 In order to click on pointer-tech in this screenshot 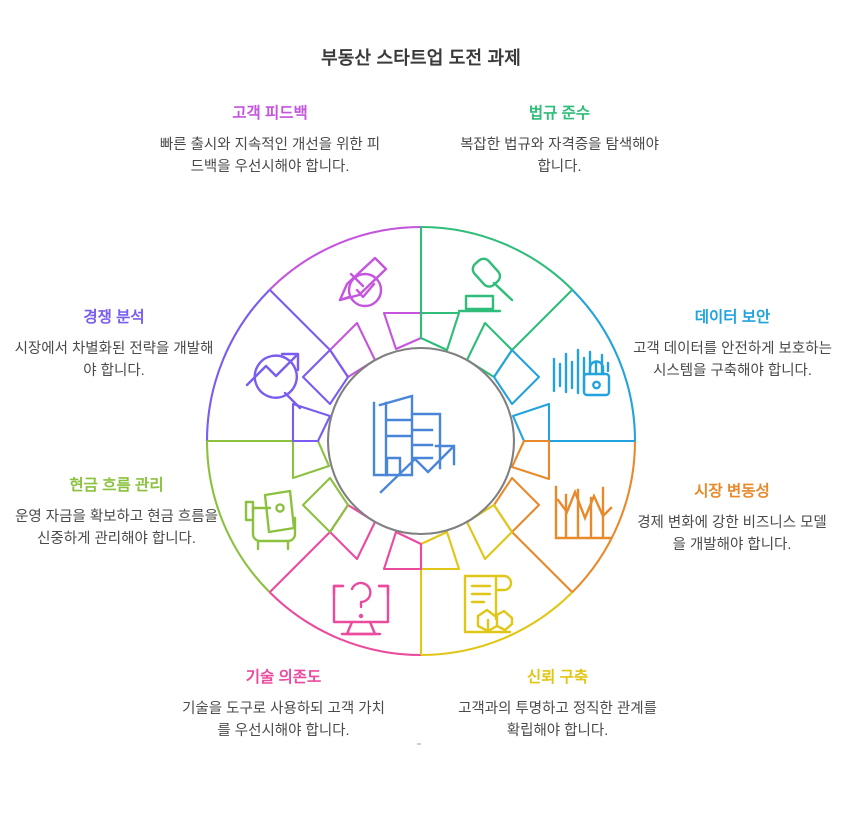, I will do `click(402, 550)`.